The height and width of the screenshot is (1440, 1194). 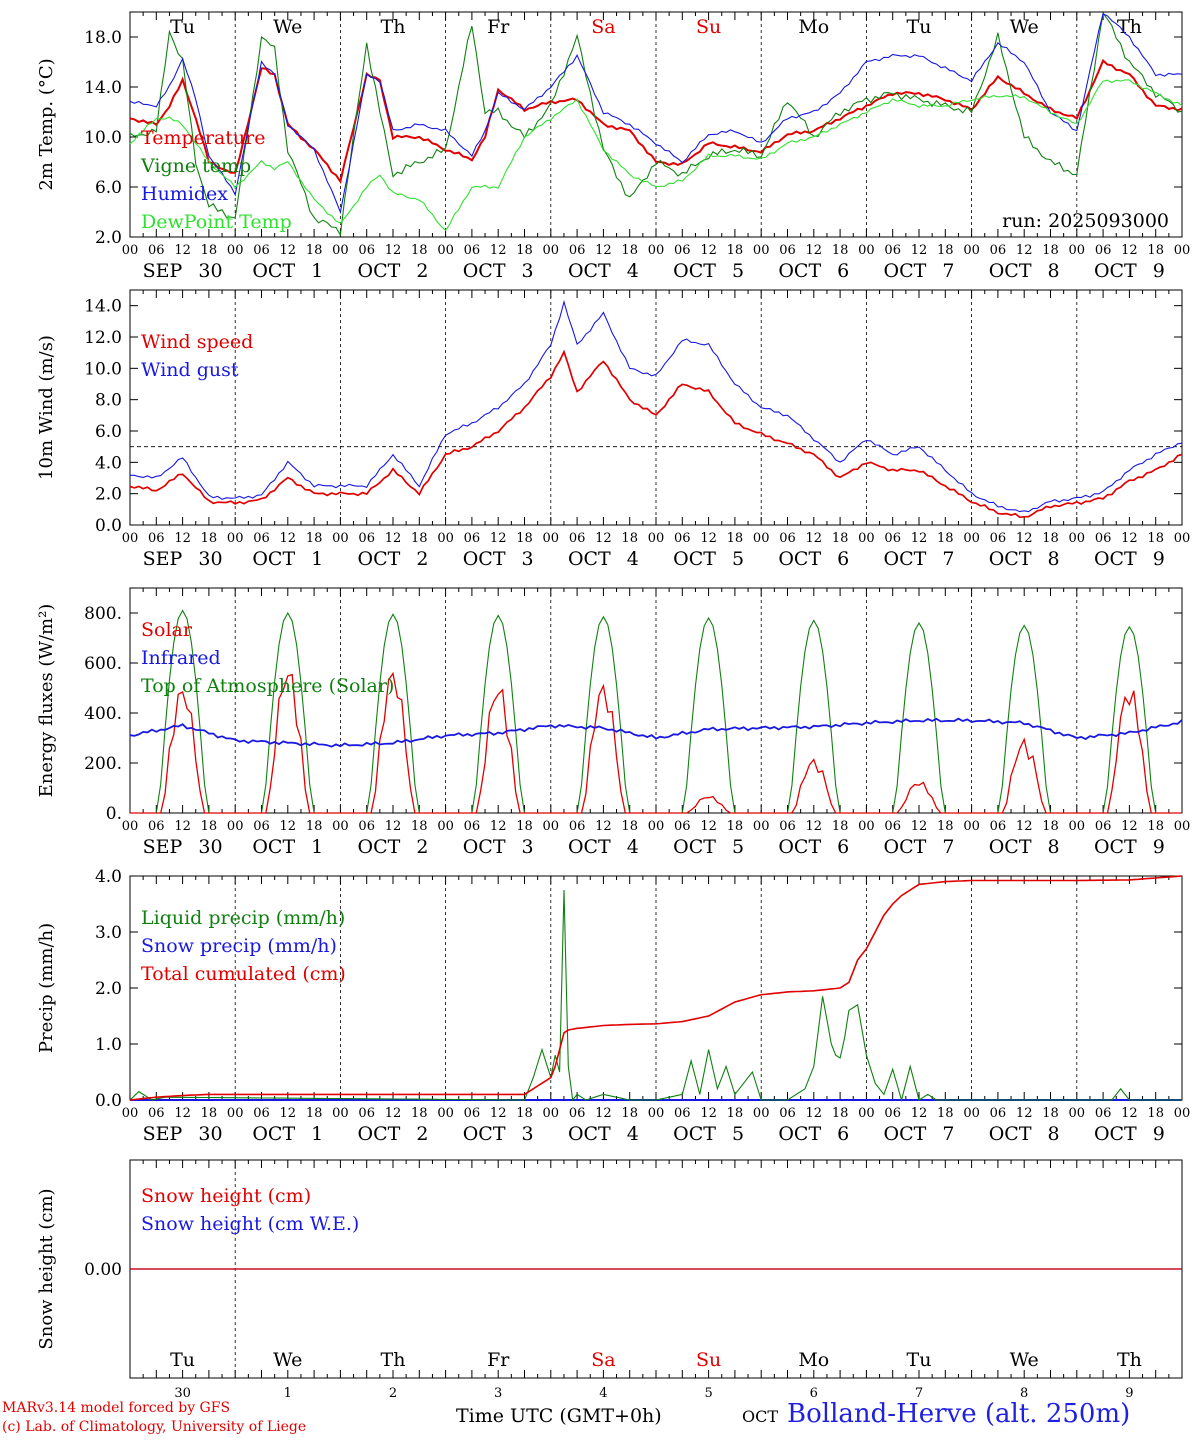 What do you see at coordinates (226, 1196) in the screenshot?
I see `legend-snow-height-cm-: Snow height (cm)` at bounding box center [226, 1196].